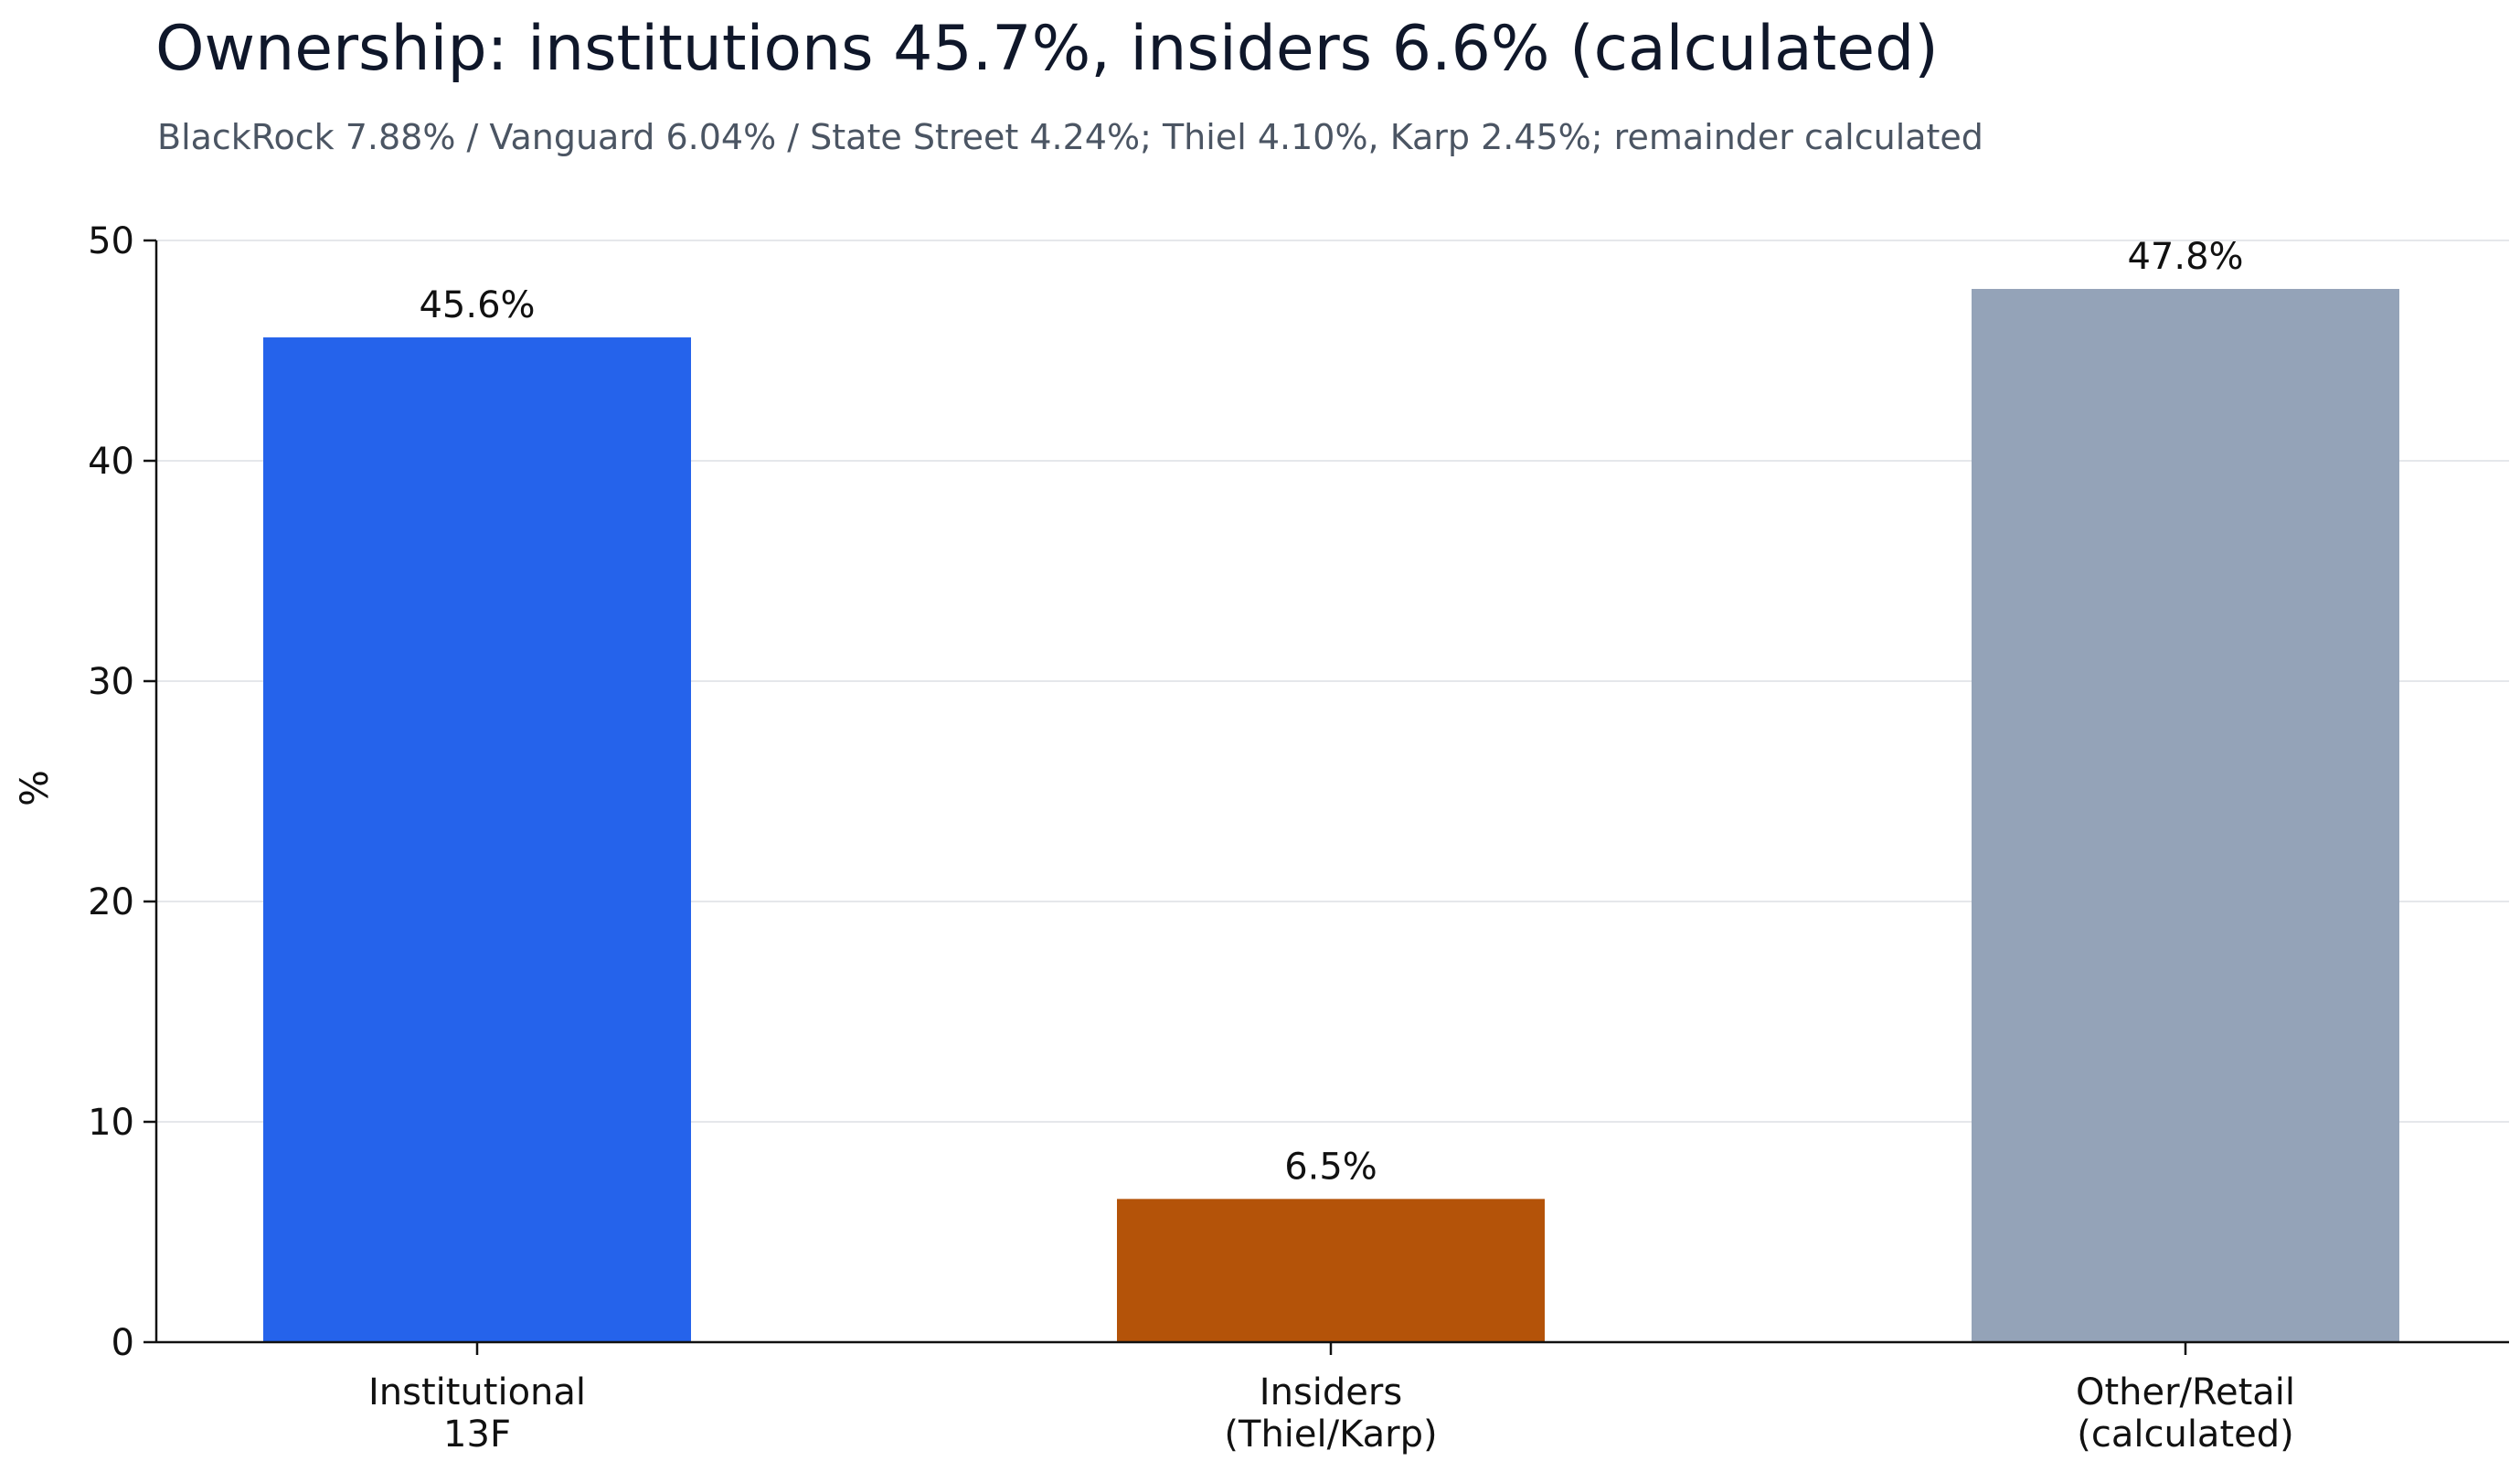 The width and height of the screenshot is (2520, 1472). What do you see at coordinates (477, 305) in the screenshot?
I see `data-label: 45.6%` at bounding box center [477, 305].